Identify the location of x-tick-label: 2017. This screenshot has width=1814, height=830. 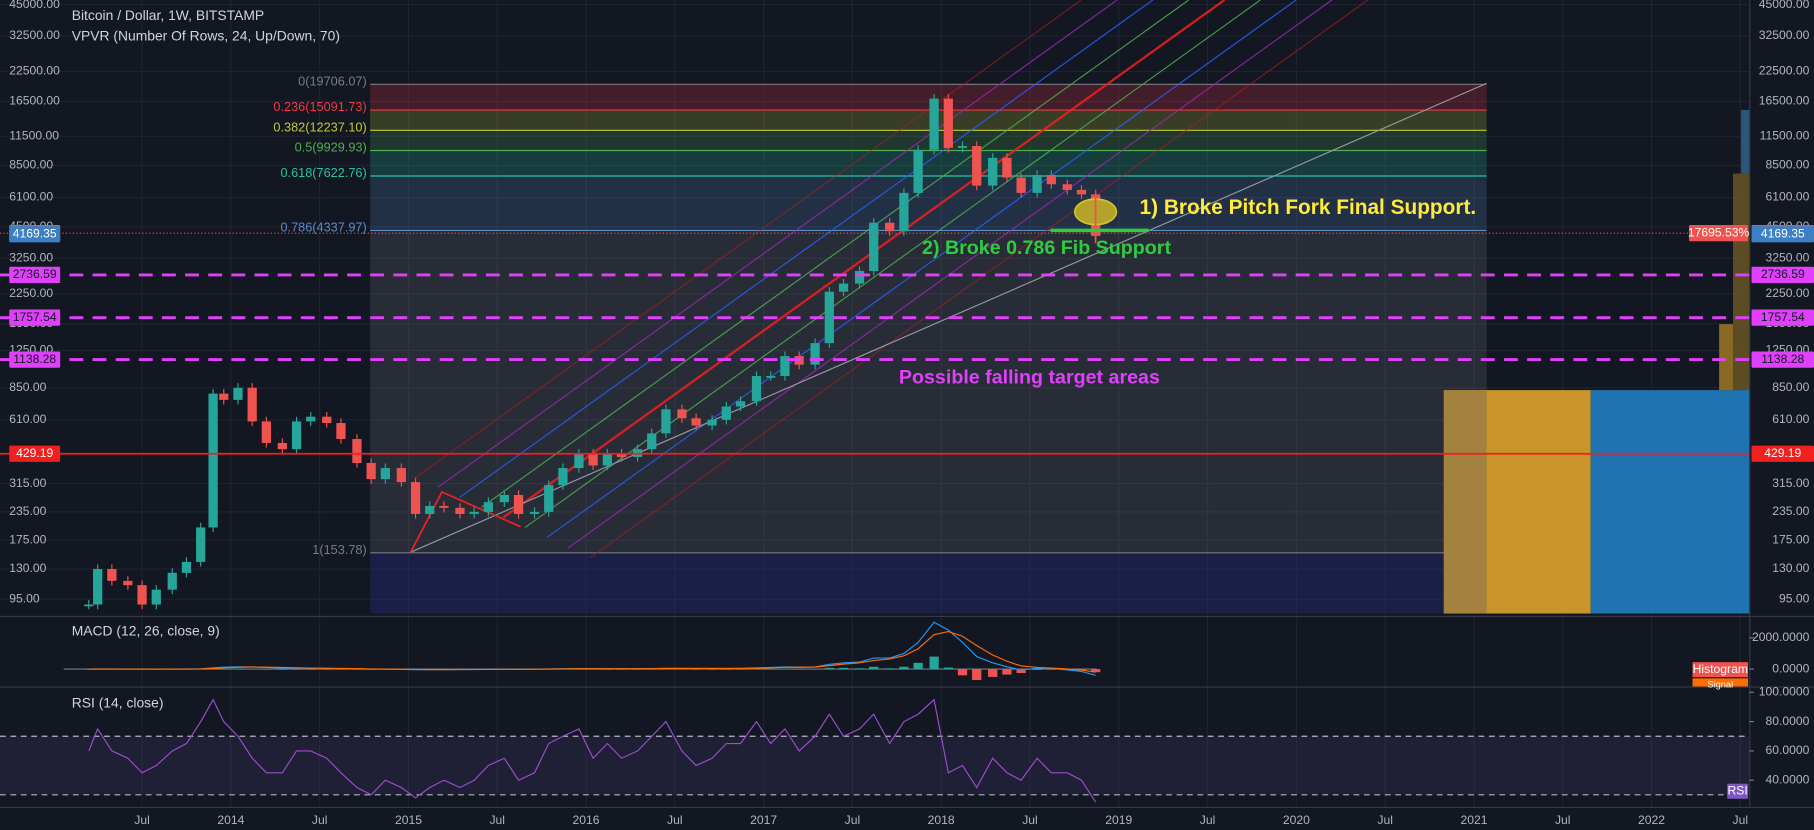
(763, 820).